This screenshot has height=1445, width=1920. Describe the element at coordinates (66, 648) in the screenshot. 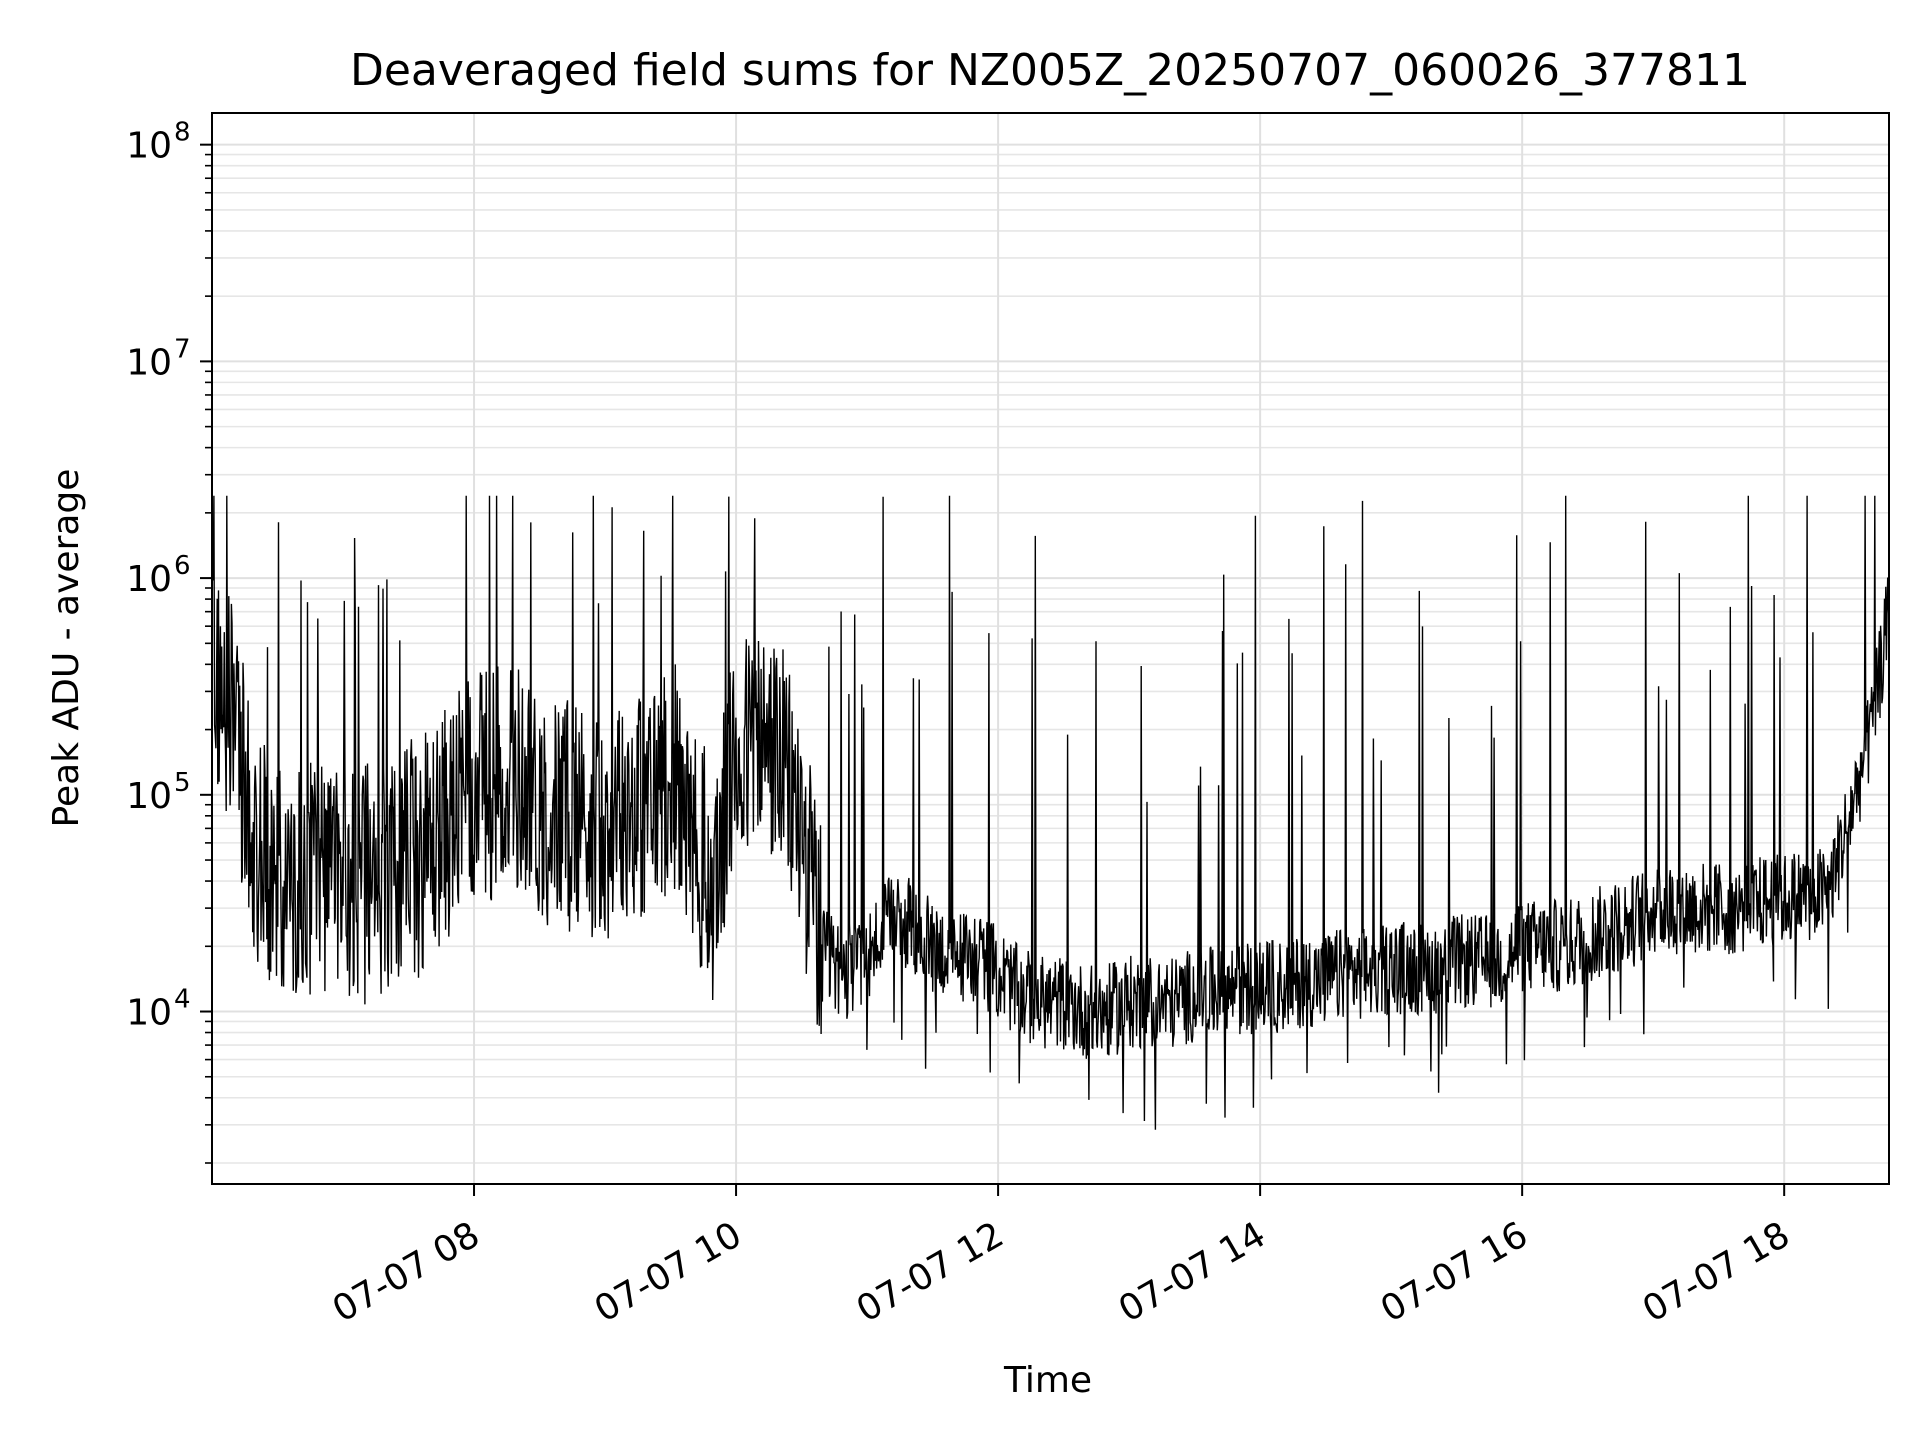

I see `y-axis-label: Peak ADU - average` at that location.